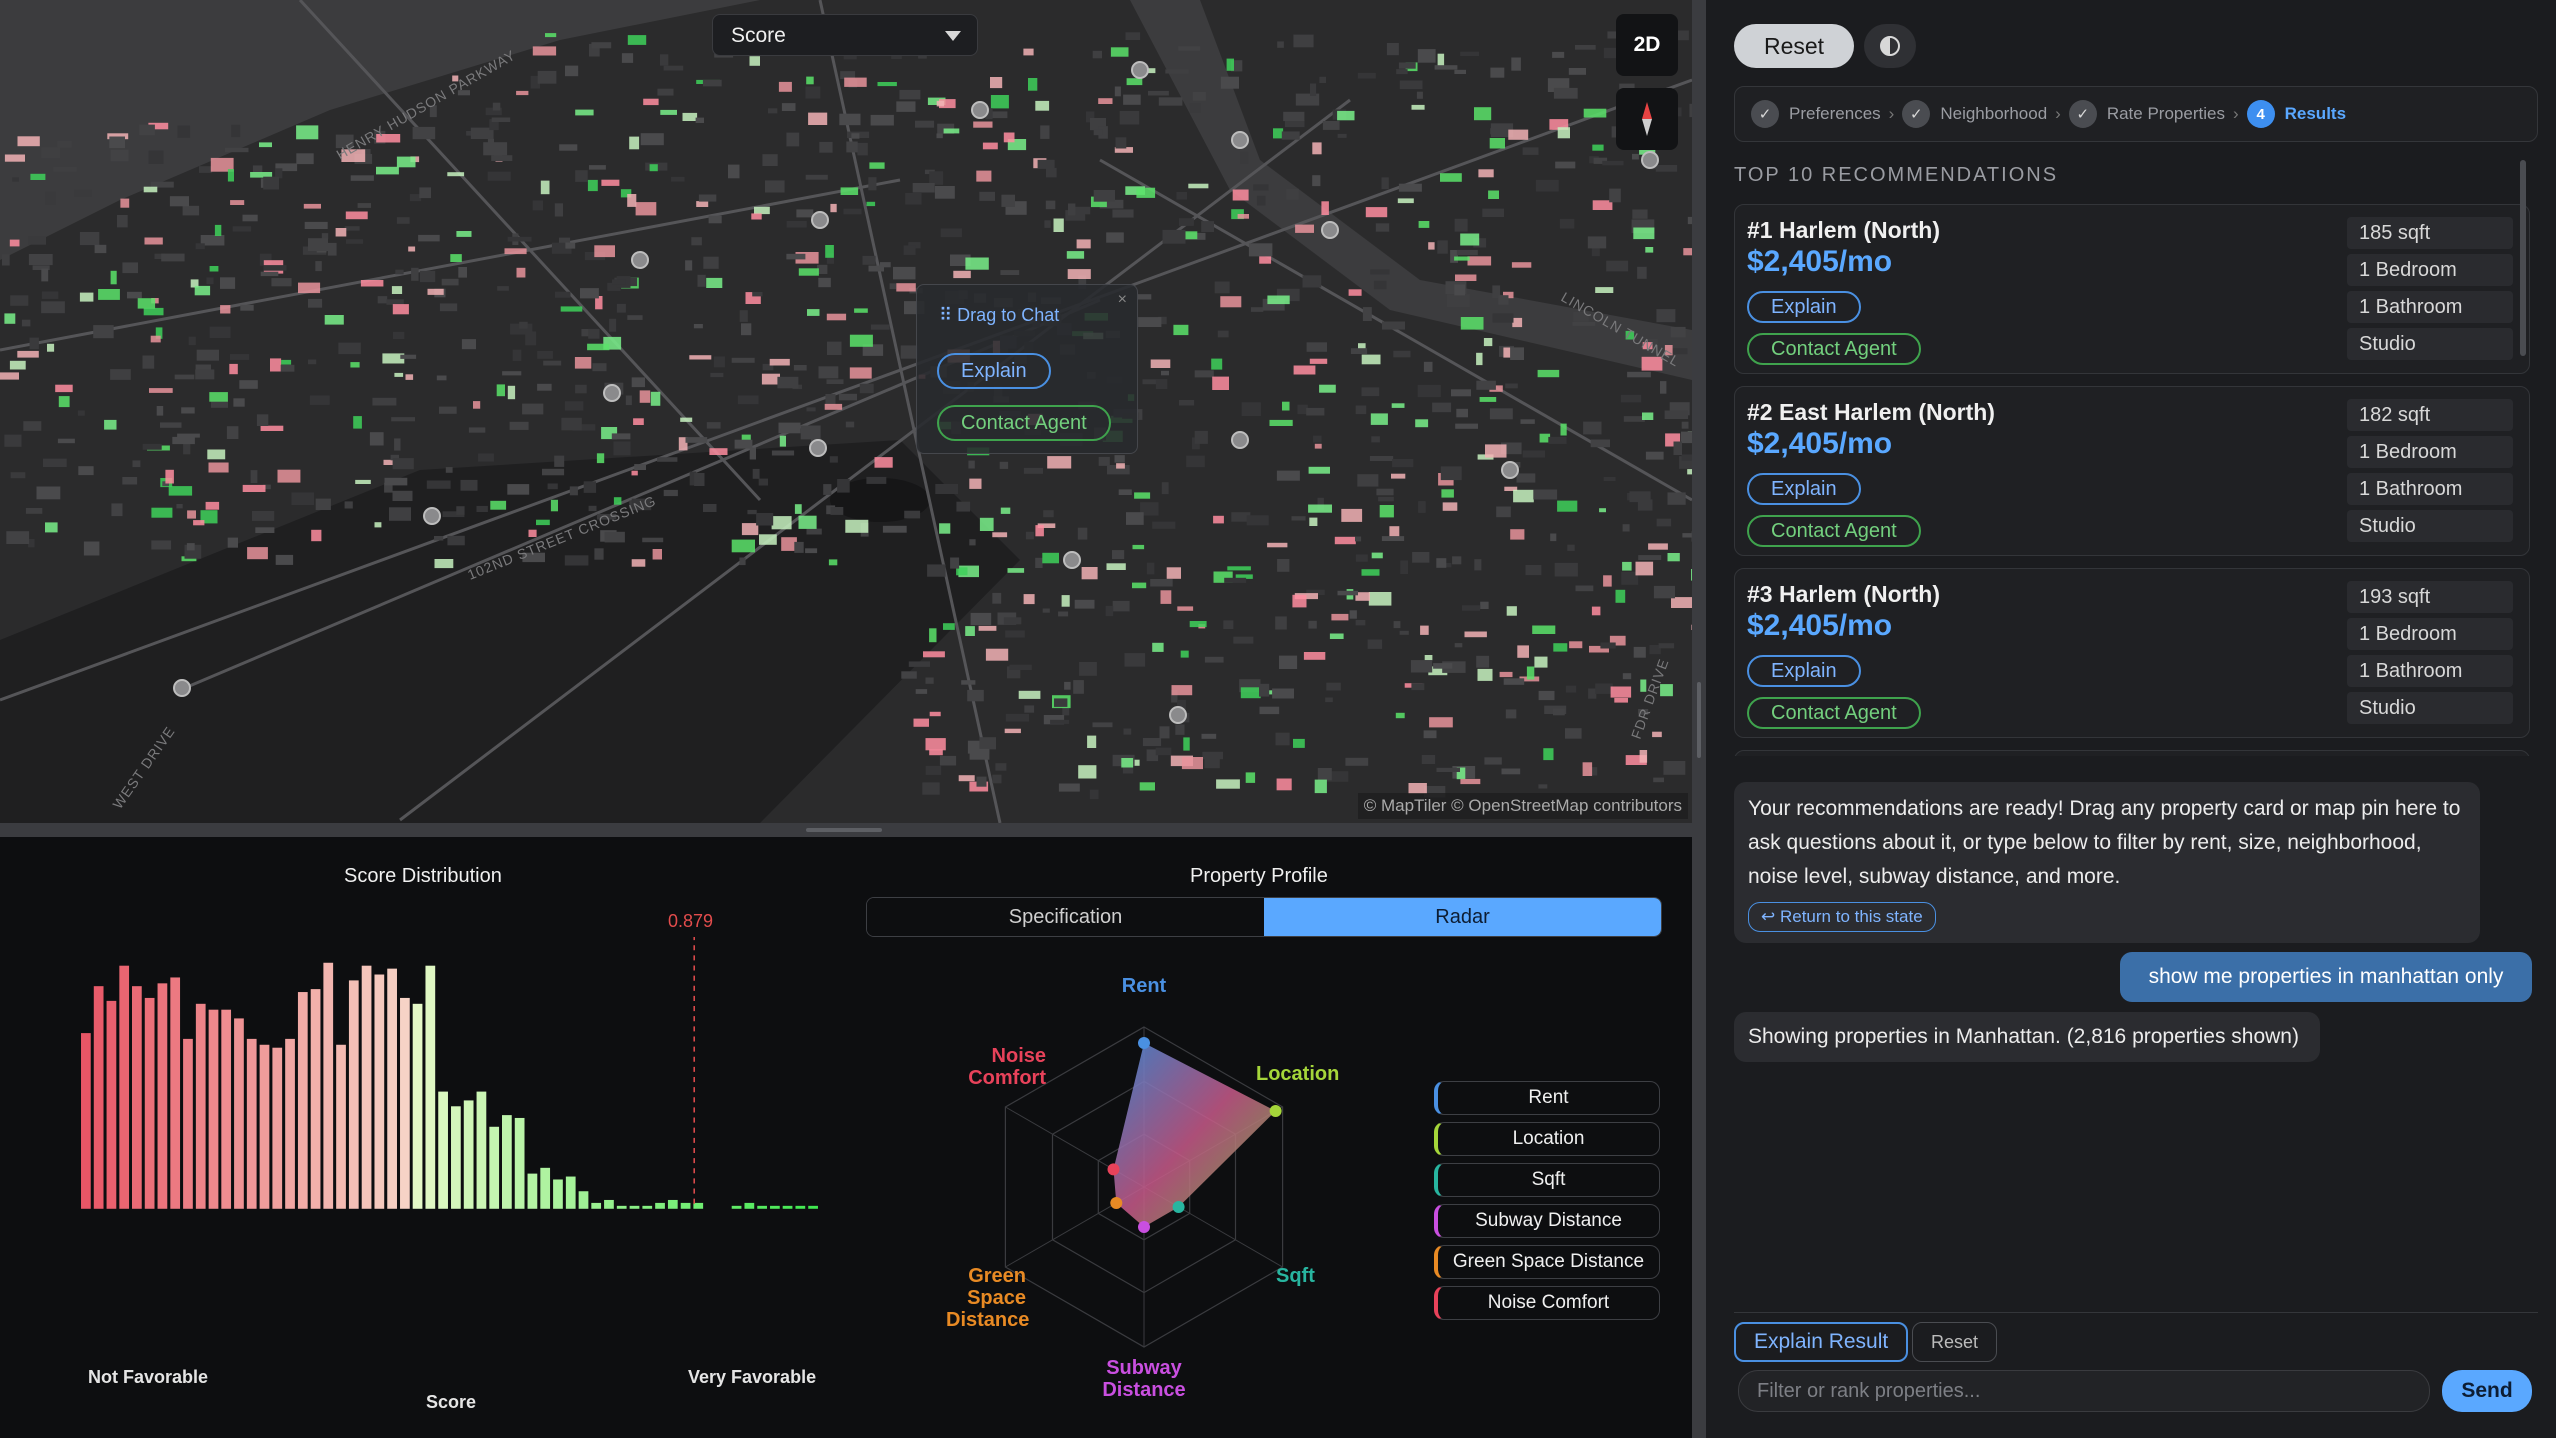  I want to click on tab-specification: Specification, so click(1065, 917).